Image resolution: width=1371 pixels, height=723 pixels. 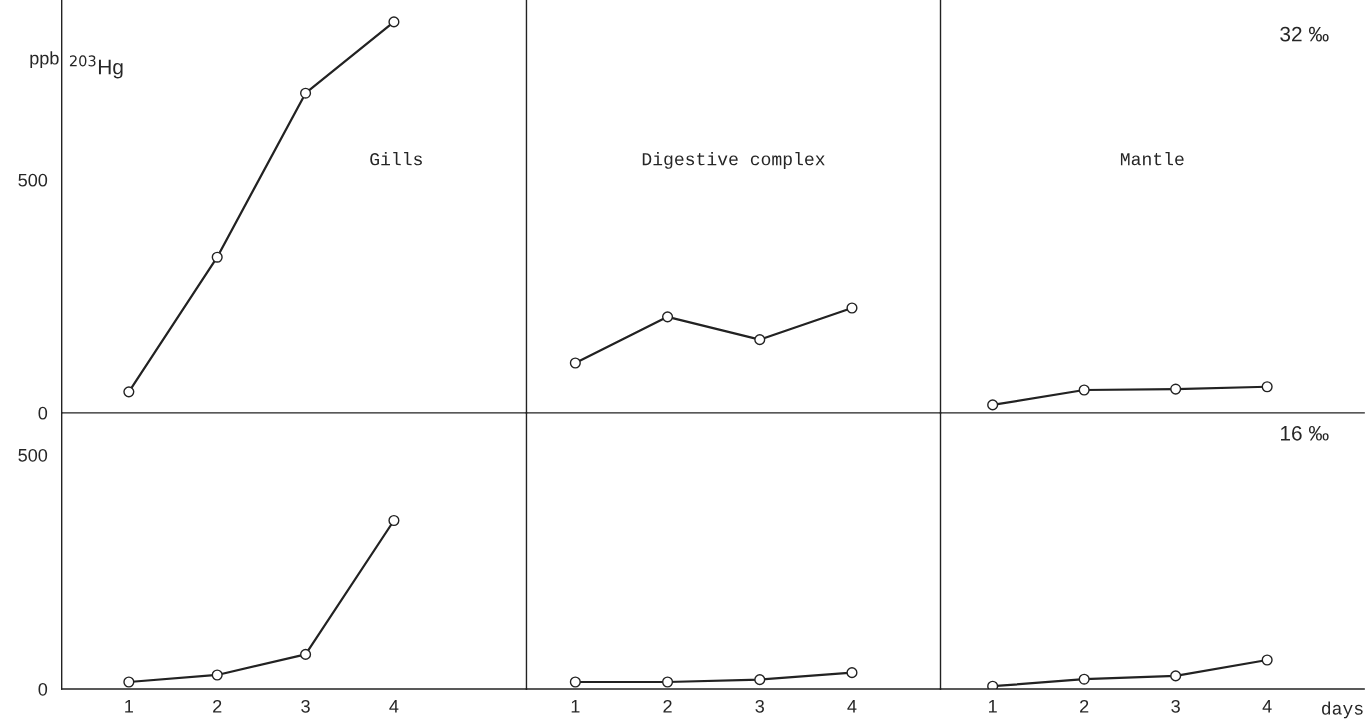 What do you see at coordinates (96, 67) in the screenshot?
I see `annotation: $^{203}$Hg` at bounding box center [96, 67].